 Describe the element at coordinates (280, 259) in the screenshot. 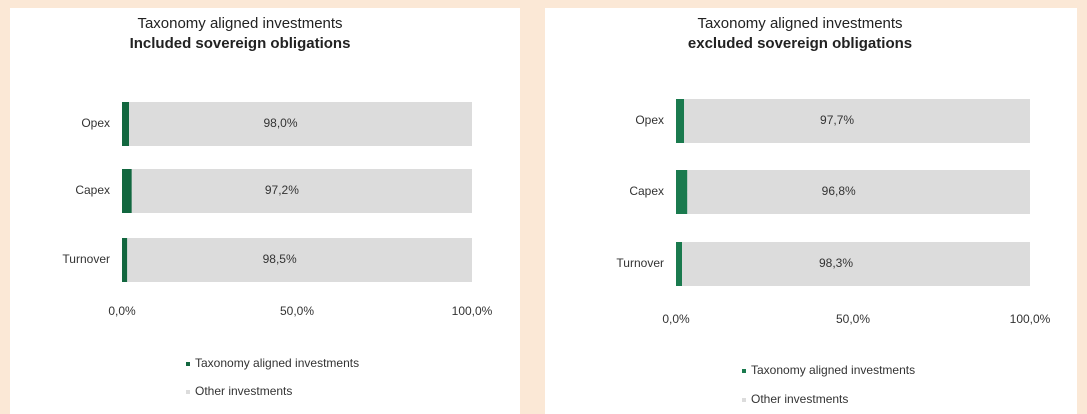

I see `value-label: 98,5%` at that location.